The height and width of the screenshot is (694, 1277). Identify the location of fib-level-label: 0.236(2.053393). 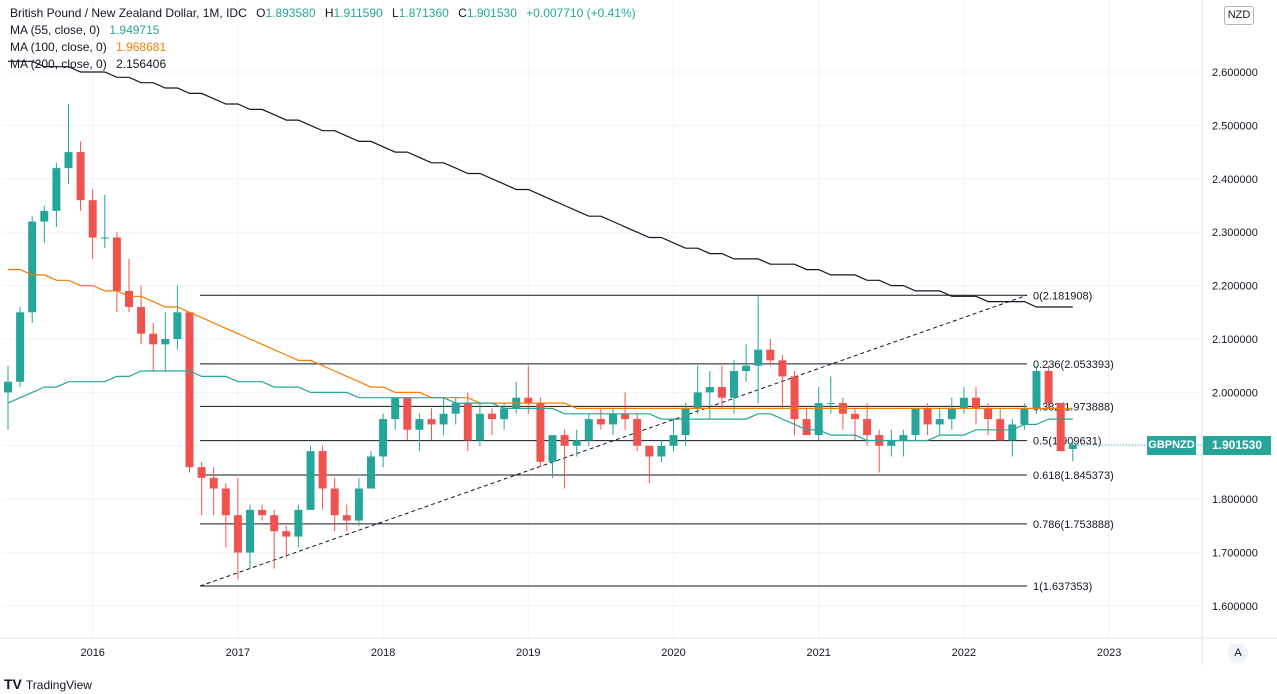
(1073, 365).